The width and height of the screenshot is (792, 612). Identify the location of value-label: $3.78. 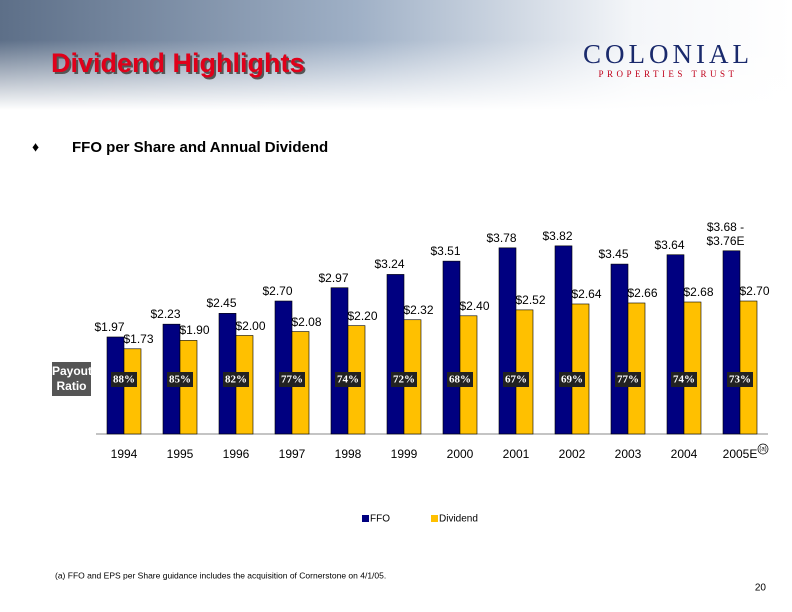
(501, 237).